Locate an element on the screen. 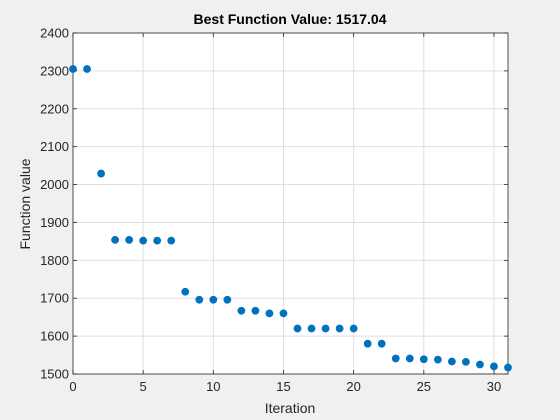 The height and width of the screenshot is (420, 560). y-tick-label: 1700 is located at coordinates (54, 298).